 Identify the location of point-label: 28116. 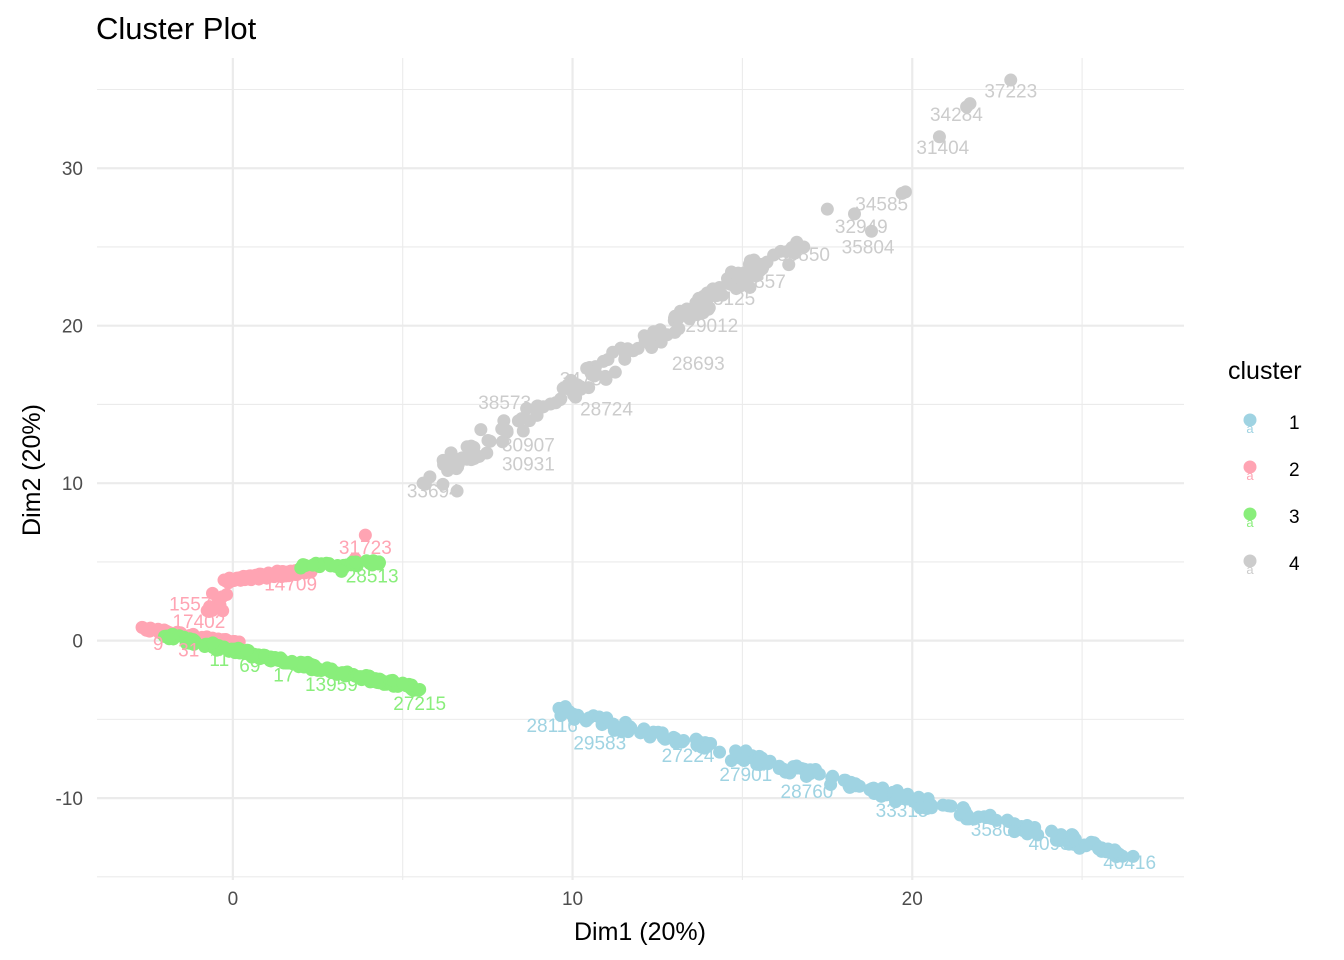
(551, 726).